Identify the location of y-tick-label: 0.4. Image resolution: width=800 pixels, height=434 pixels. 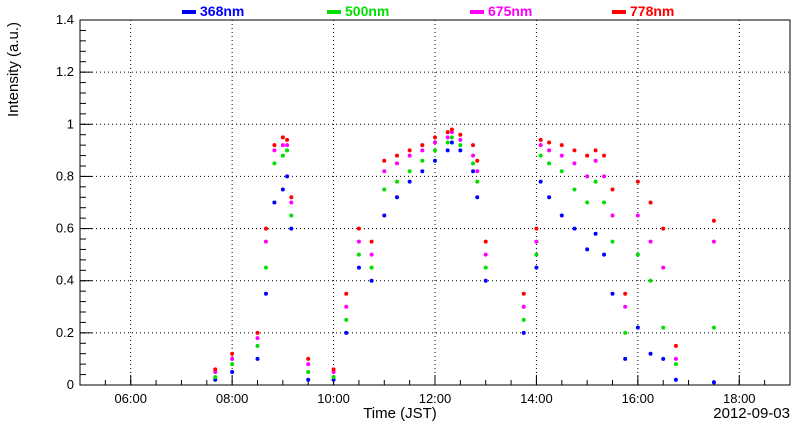
(65, 280).